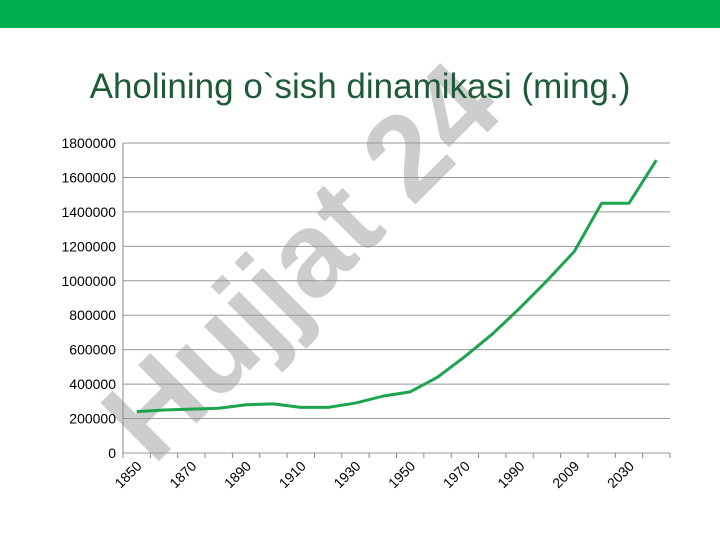  Describe the element at coordinates (88, 246) in the screenshot. I see `y-tick-label: 1200000` at that location.